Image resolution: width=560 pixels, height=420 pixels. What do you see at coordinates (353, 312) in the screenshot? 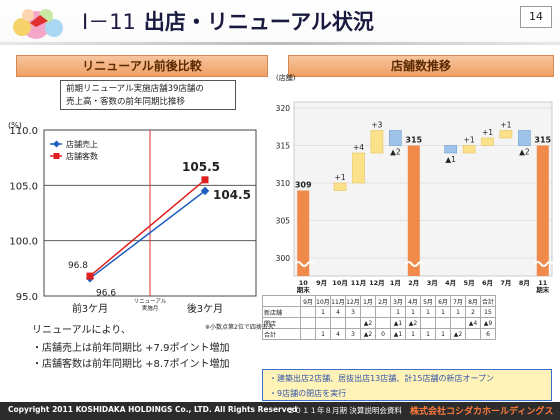
I see `table-cell: 3` at bounding box center [353, 312].